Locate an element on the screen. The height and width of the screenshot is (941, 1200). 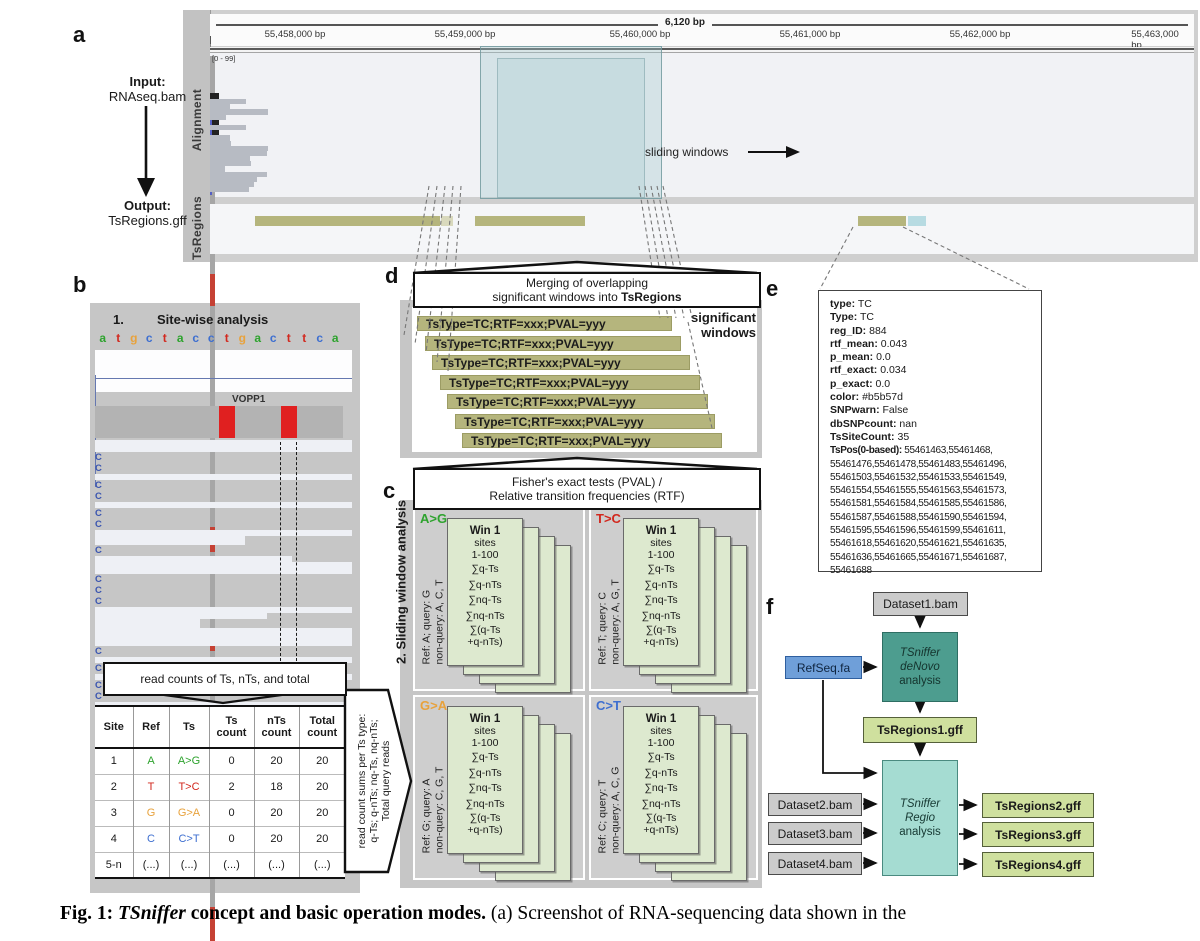
node-dataset1: Dataset1.bam is located at coordinates (920, 604).